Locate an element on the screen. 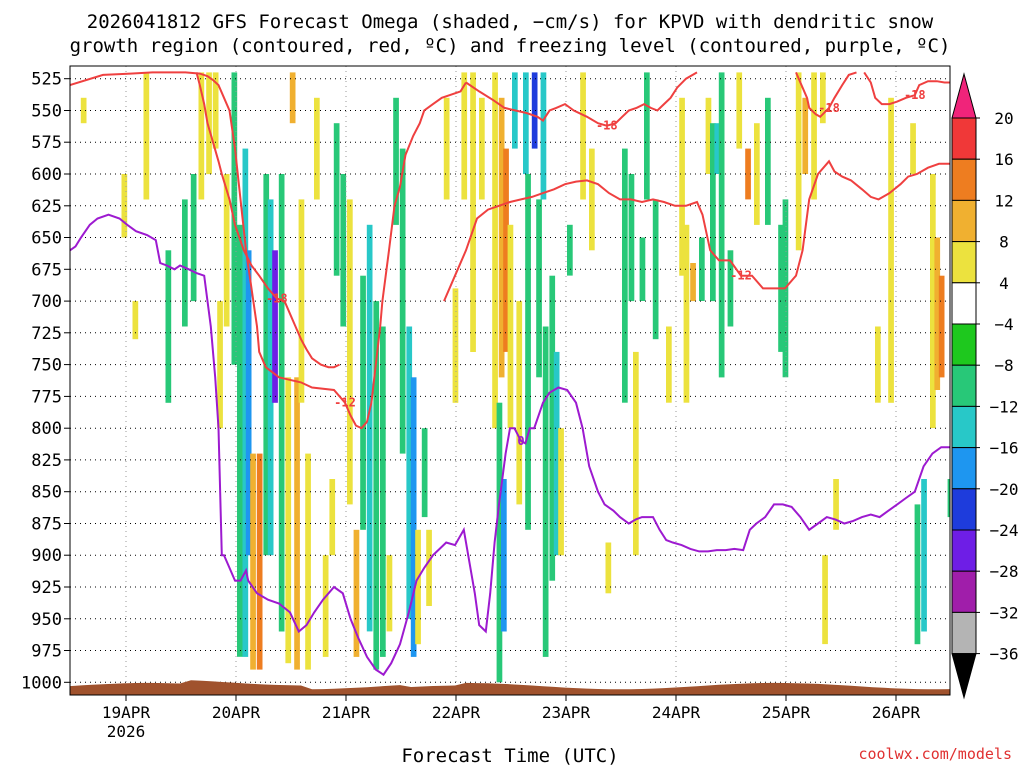 Image resolution: width=1024 pixels, height=772 pixels. x-tick-label: 19APR is located at coordinates (126, 712).